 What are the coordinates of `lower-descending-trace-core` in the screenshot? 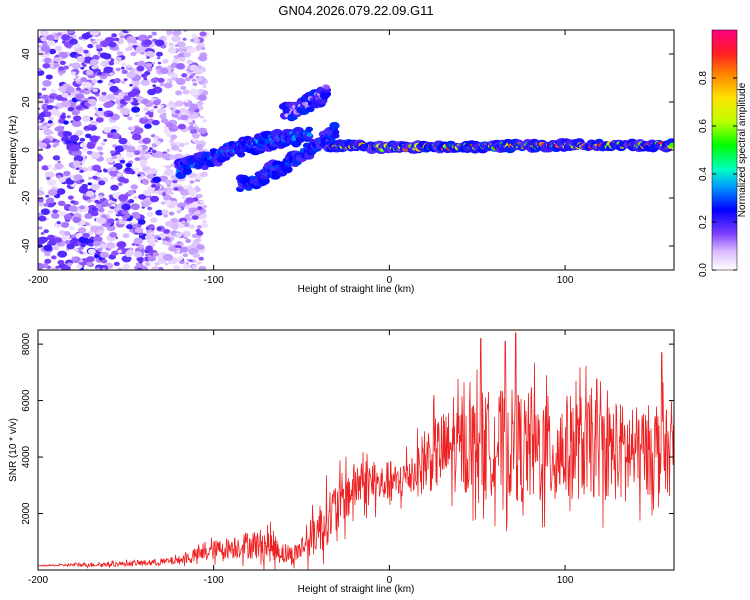 It's located at (198, 166).